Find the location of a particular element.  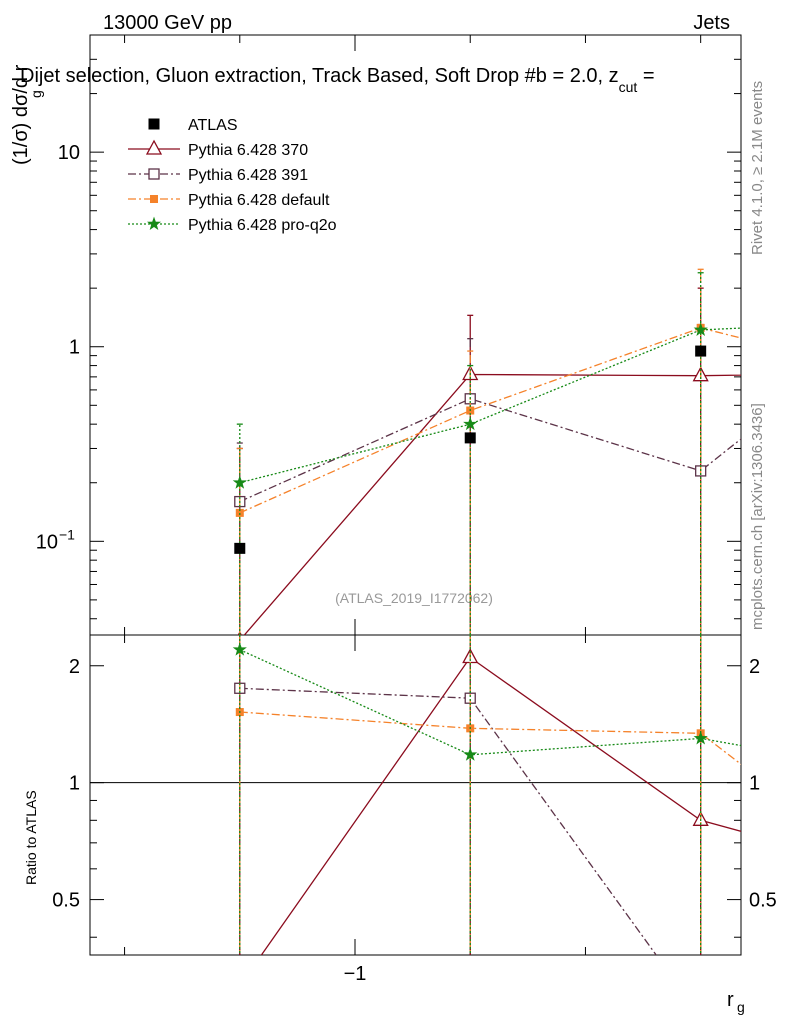

legend-entry: Pythia 6.428 default is located at coordinates (229, 200).